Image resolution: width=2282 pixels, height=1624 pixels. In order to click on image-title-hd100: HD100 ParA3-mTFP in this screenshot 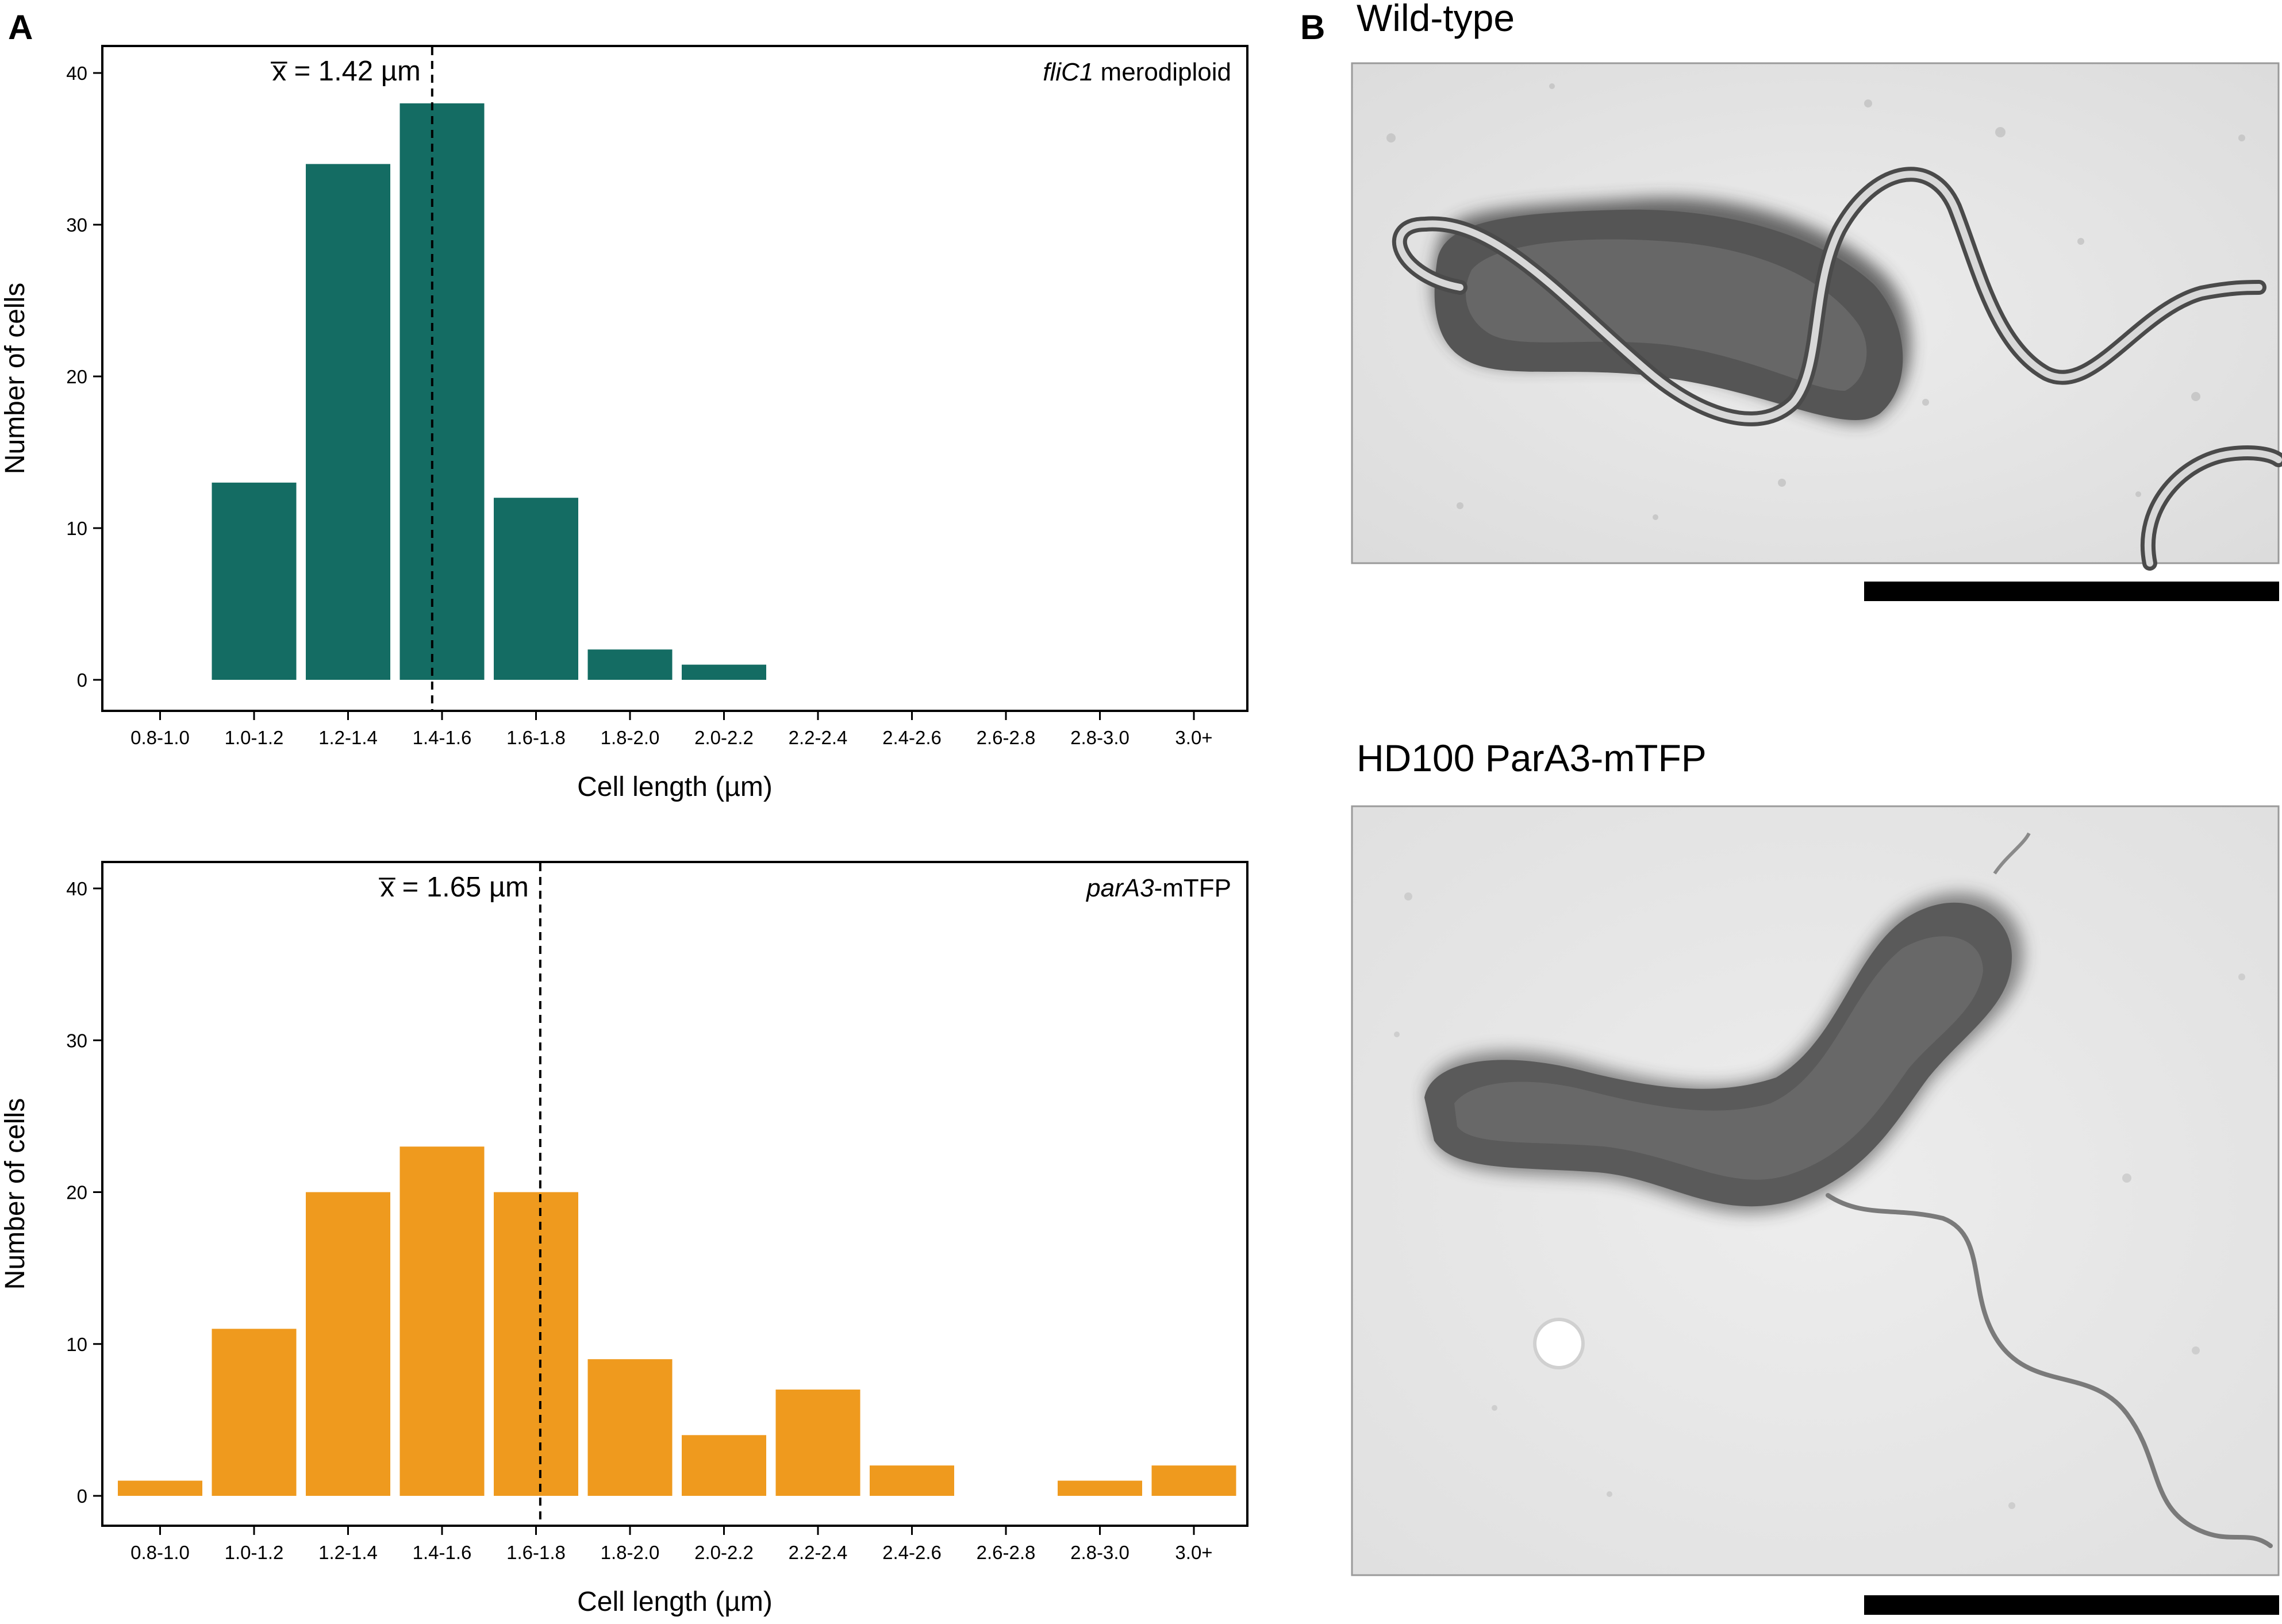, I will do `click(1532, 758)`.